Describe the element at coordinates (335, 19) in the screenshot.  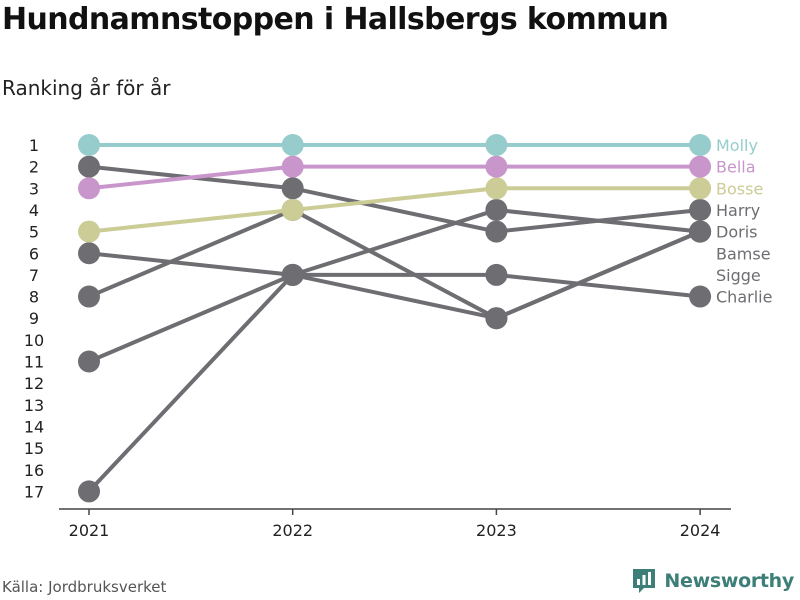
I see `chart-title: Hundnamnstoppen i Hallsbergs kommun` at that location.